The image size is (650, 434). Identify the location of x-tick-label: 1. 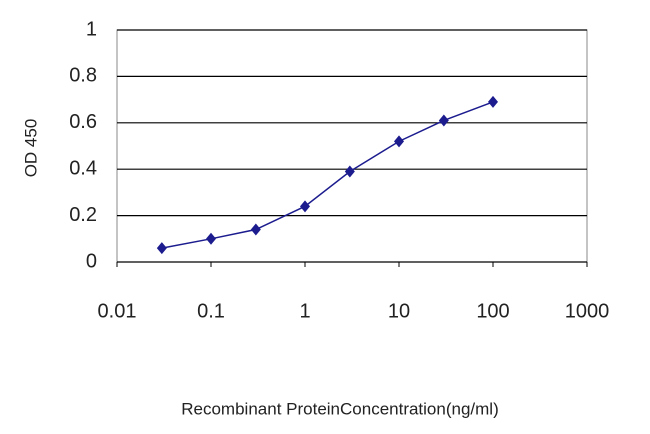
(304, 311).